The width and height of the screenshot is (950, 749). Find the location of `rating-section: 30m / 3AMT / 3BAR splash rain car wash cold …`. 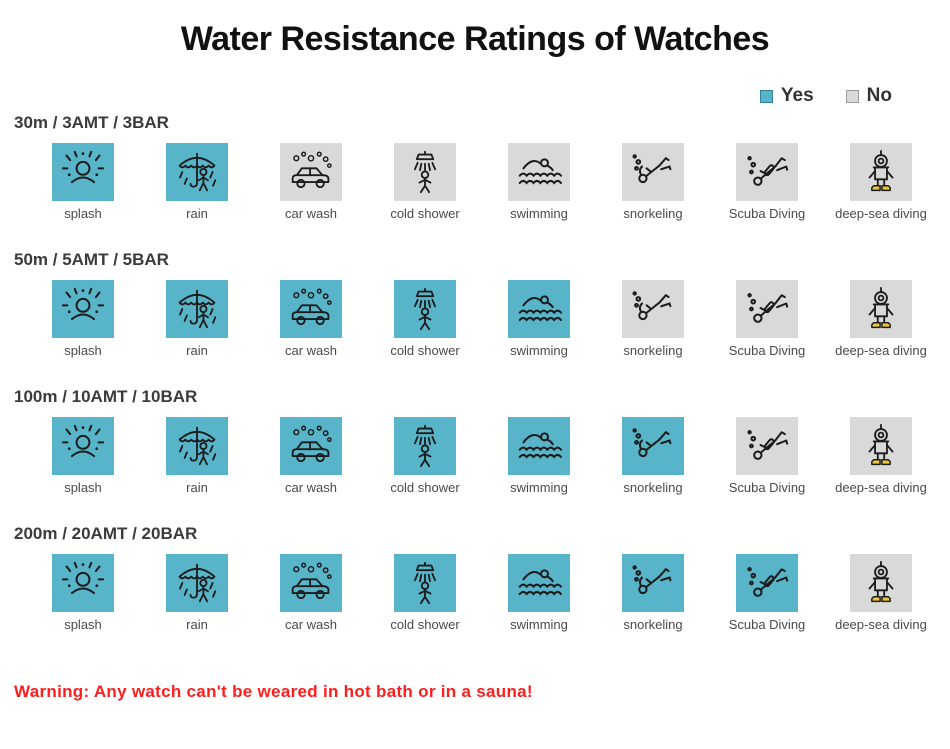

rating-section: 30m / 3AMT / 3BAR splash rain car wash cold … is located at coordinates (475, 167).